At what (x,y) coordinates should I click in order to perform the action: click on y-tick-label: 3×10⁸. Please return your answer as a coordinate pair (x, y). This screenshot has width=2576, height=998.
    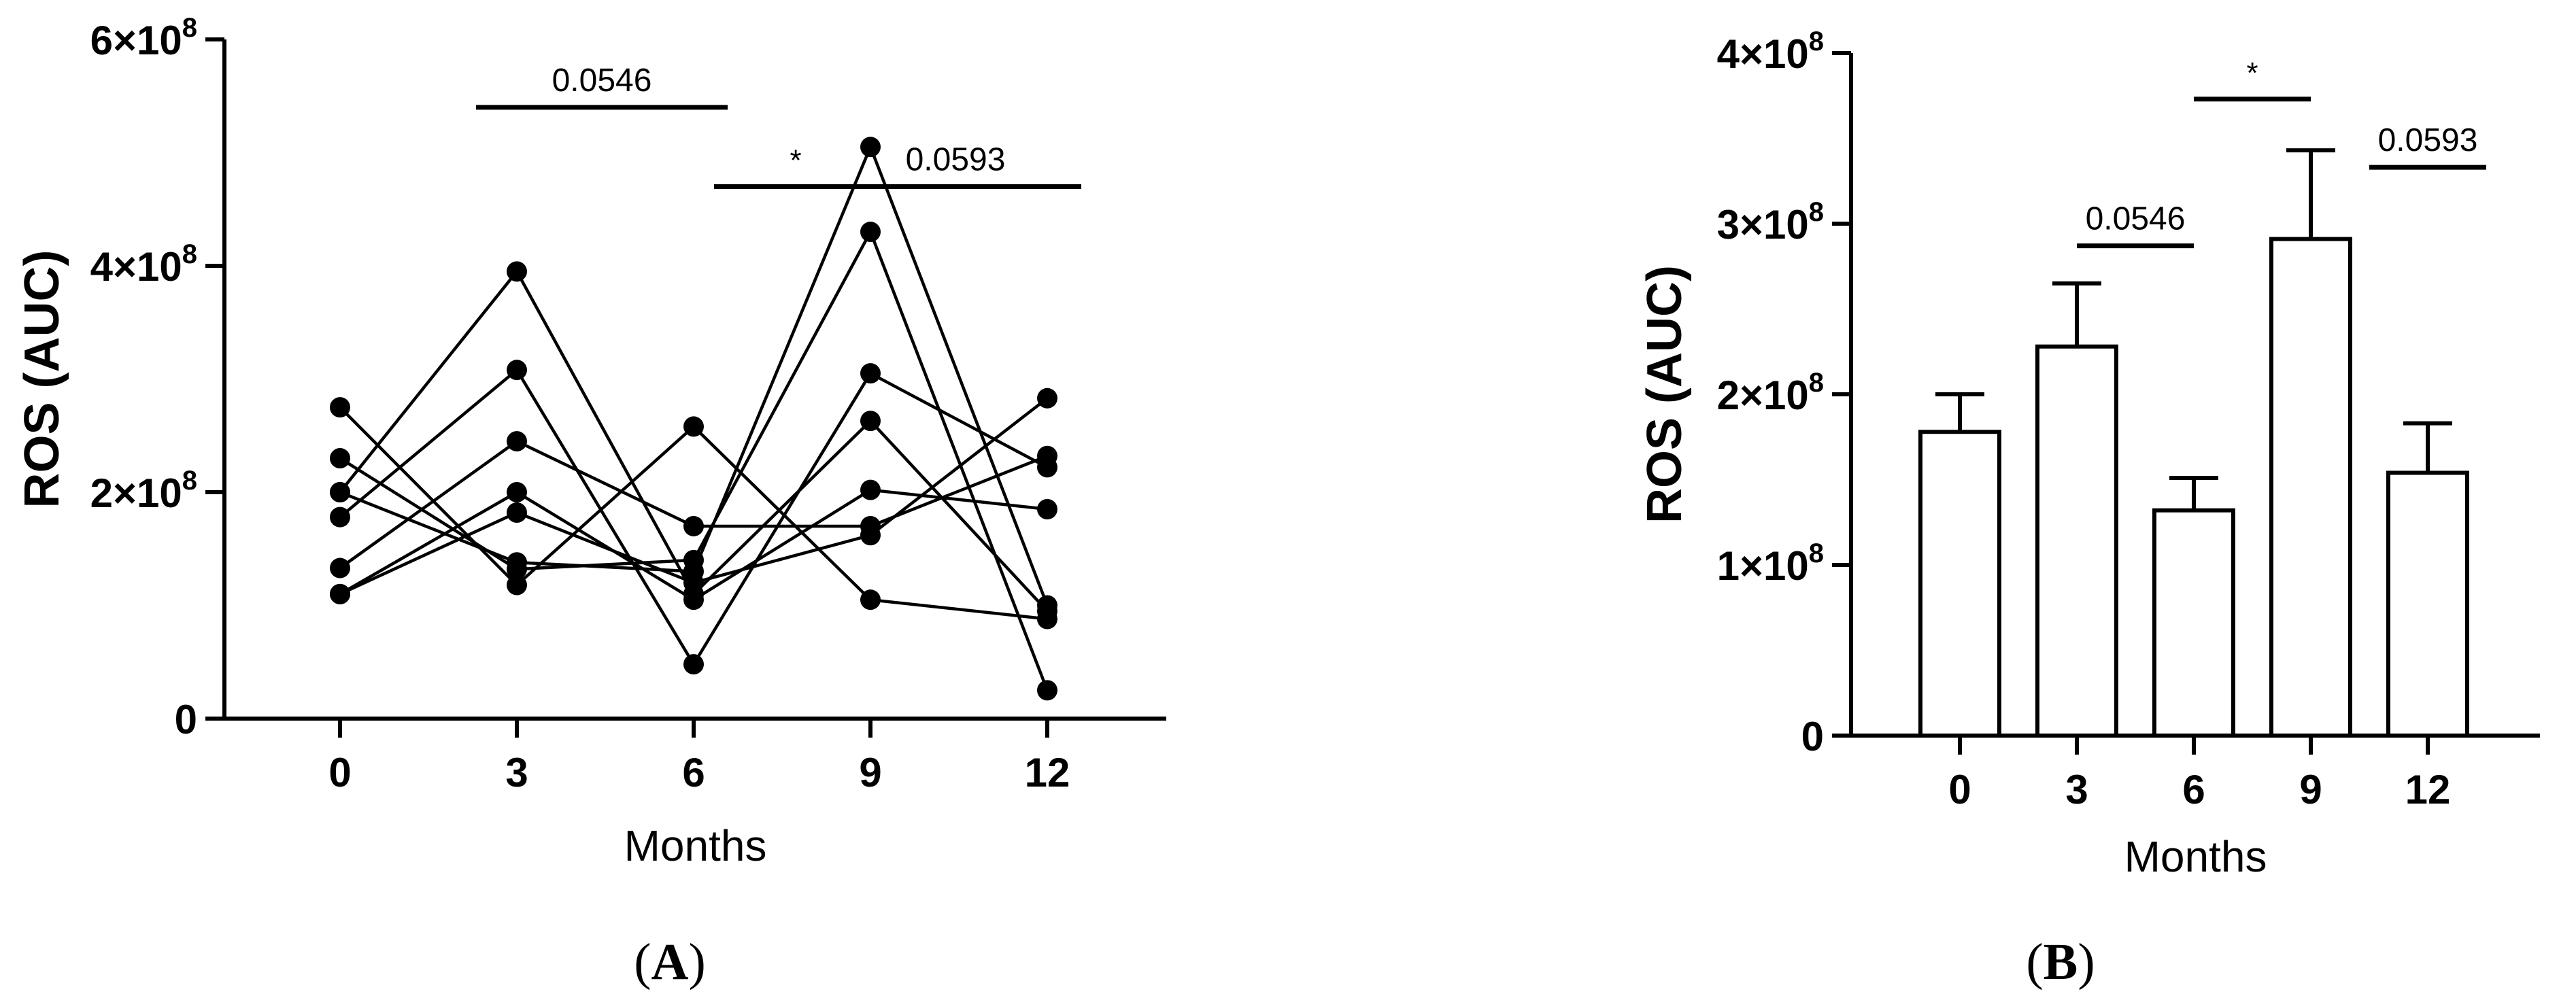
    Looking at the image, I should click on (1770, 222).